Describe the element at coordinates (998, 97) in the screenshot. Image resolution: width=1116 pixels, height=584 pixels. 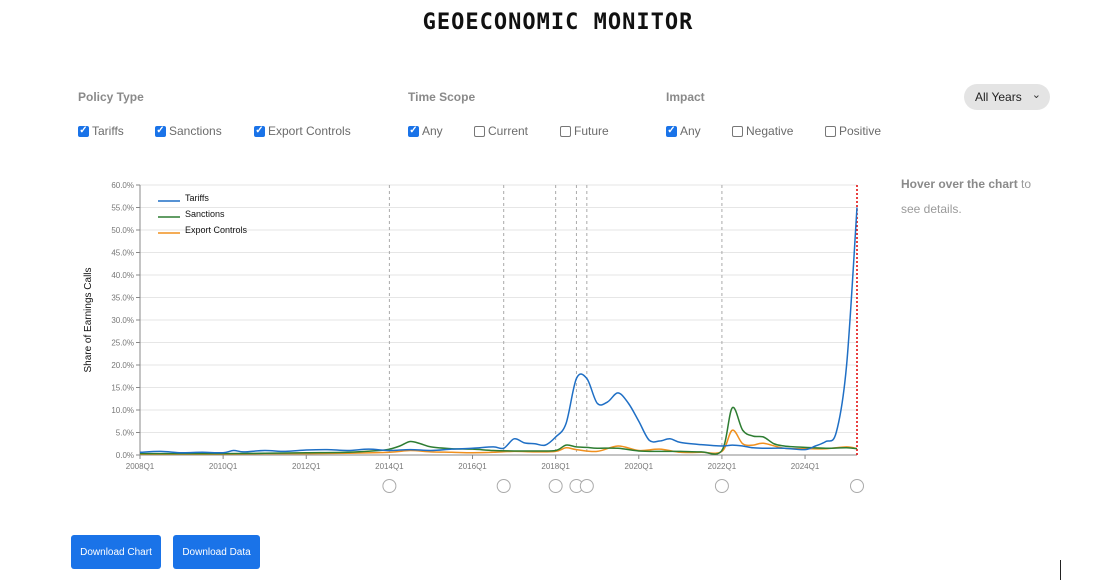
I see `years-select-value: All Years` at that location.